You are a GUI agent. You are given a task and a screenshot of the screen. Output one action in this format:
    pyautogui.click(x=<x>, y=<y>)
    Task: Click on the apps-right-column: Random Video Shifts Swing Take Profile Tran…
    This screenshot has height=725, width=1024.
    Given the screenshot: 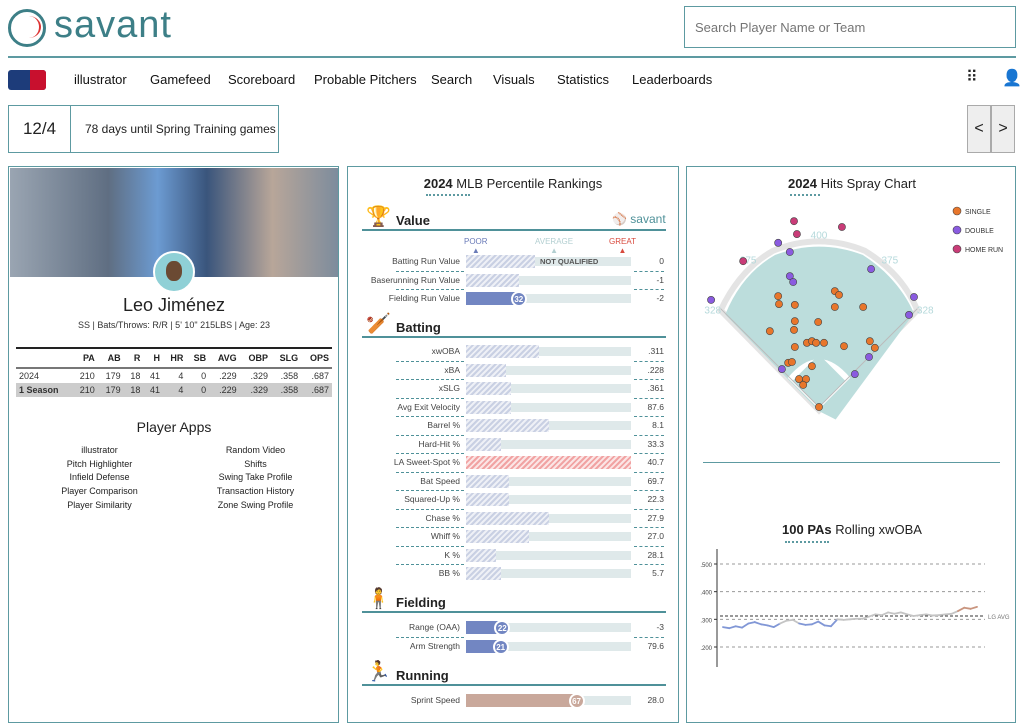 What is the action you would take?
    pyautogui.click(x=255, y=478)
    